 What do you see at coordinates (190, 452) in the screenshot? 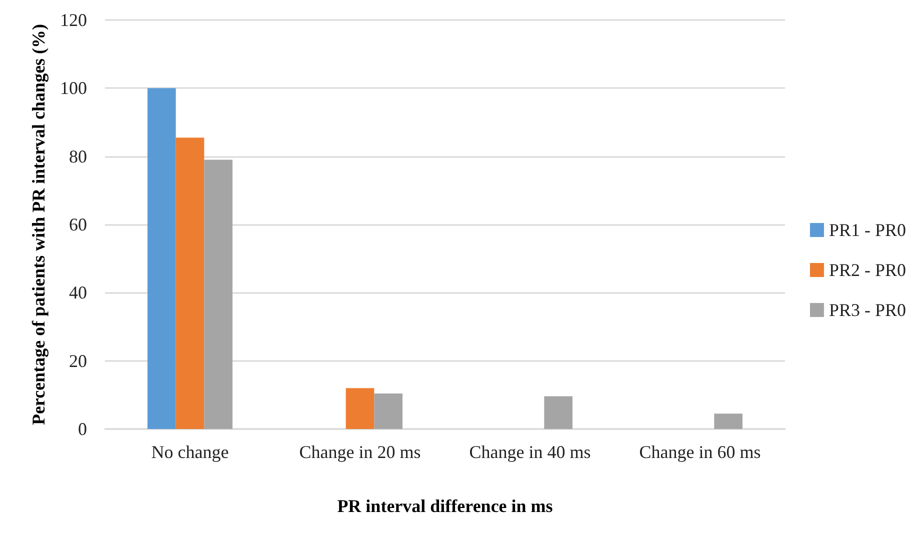
I see `x-tick-label: No change` at bounding box center [190, 452].